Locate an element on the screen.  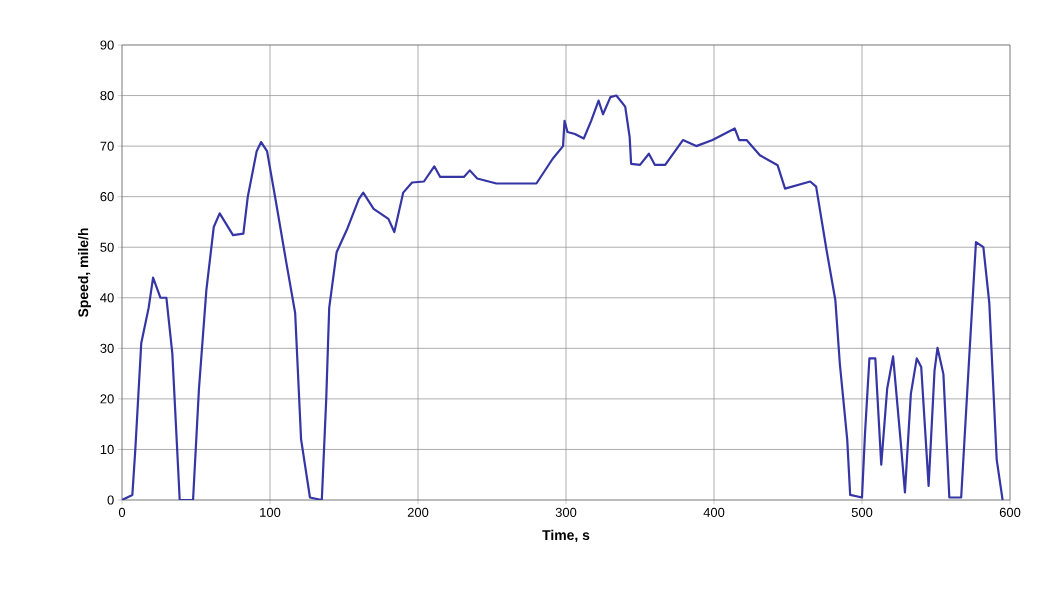
x-tick-label: 100 is located at coordinates (270, 512).